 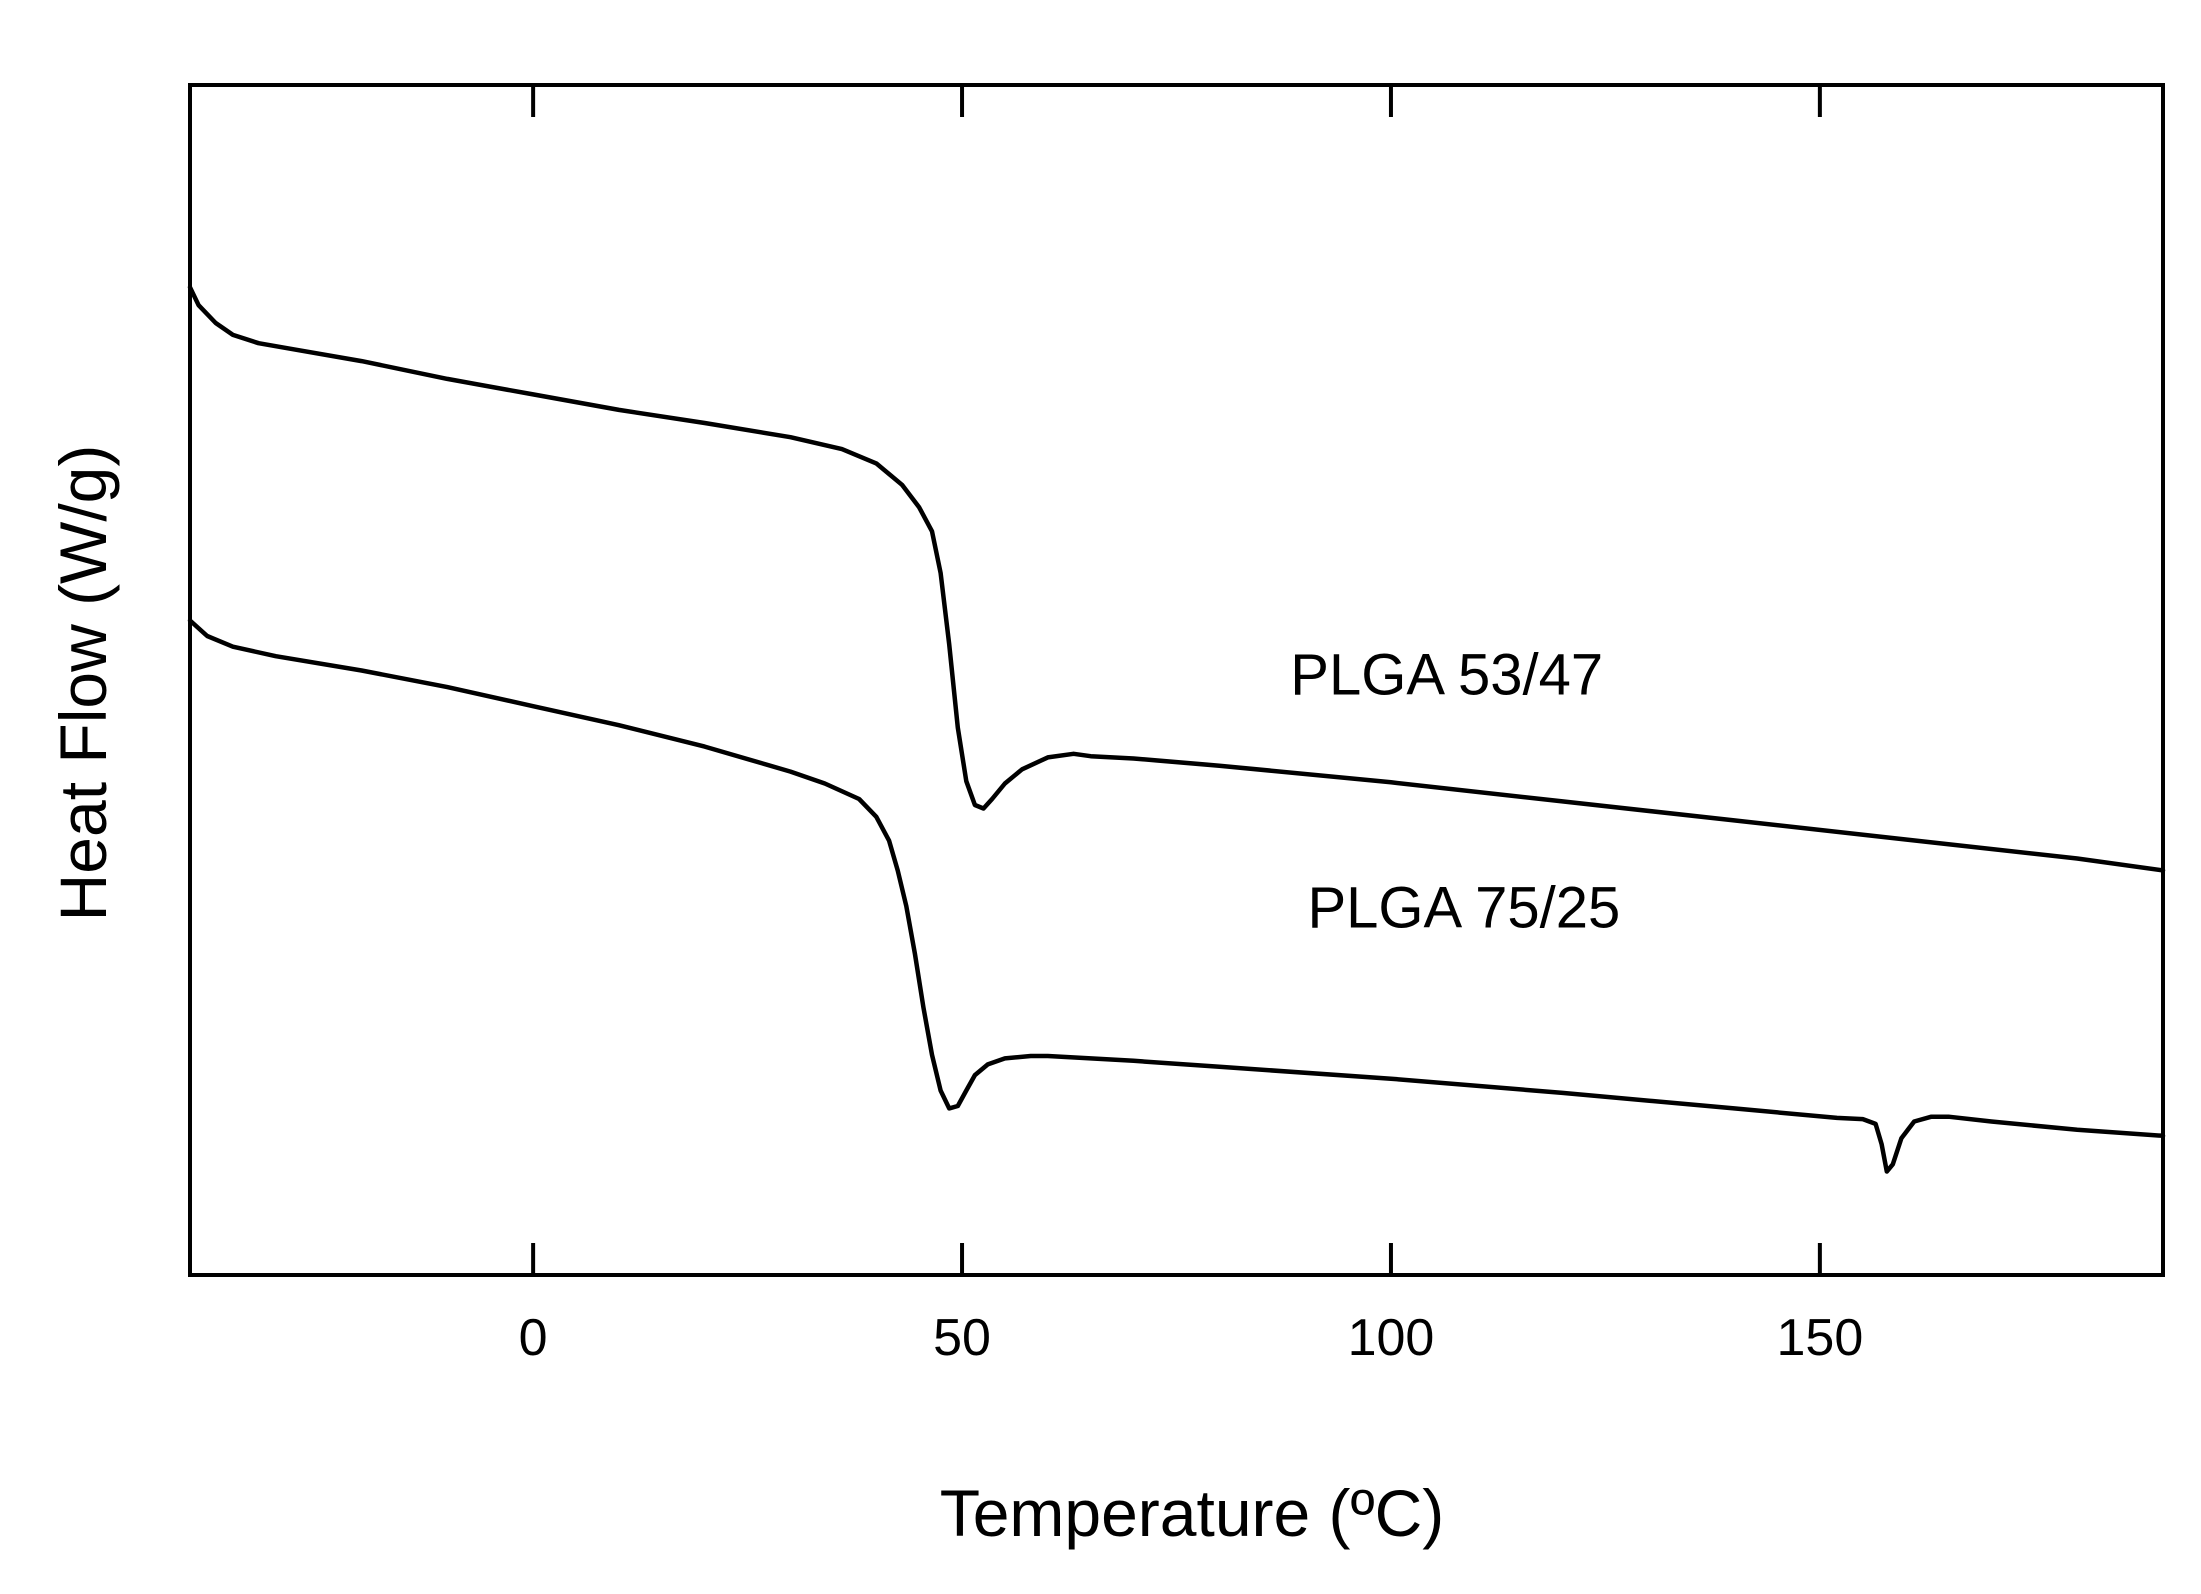 What do you see at coordinates (1446, 674) in the screenshot?
I see `series-label: PLGA 53/47` at bounding box center [1446, 674].